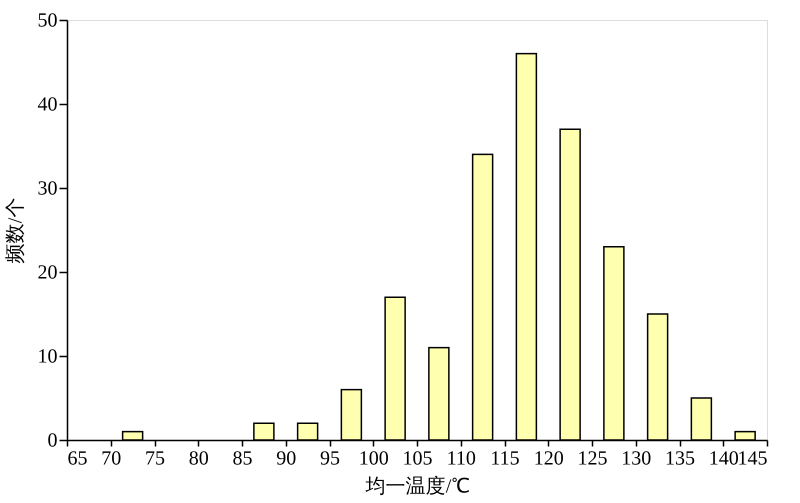 This screenshot has height=503, width=800. What do you see at coordinates (48, 273) in the screenshot?
I see `y-tick-label: 20` at bounding box center [48, 273].